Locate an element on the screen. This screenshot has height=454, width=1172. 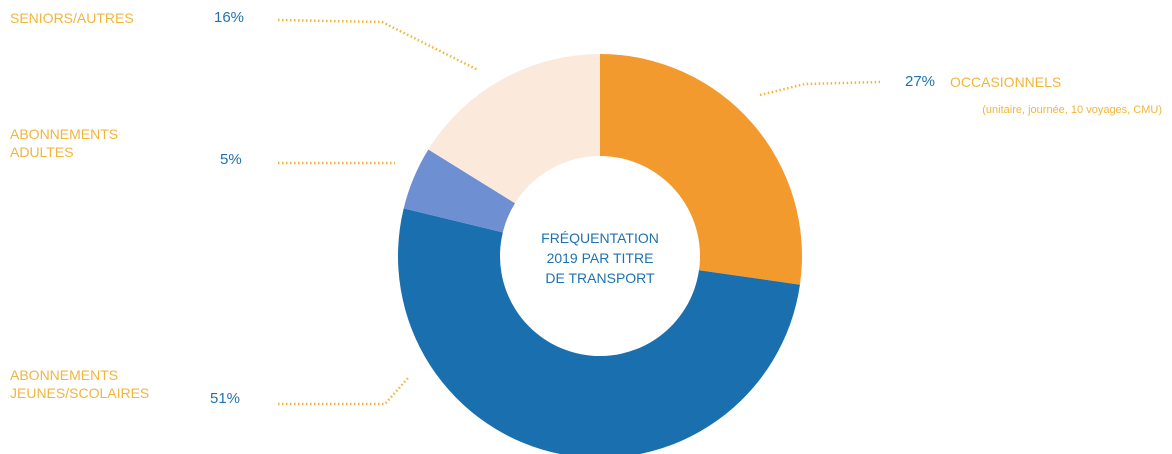
value-label: 51% is located at coordinates (225, 398).